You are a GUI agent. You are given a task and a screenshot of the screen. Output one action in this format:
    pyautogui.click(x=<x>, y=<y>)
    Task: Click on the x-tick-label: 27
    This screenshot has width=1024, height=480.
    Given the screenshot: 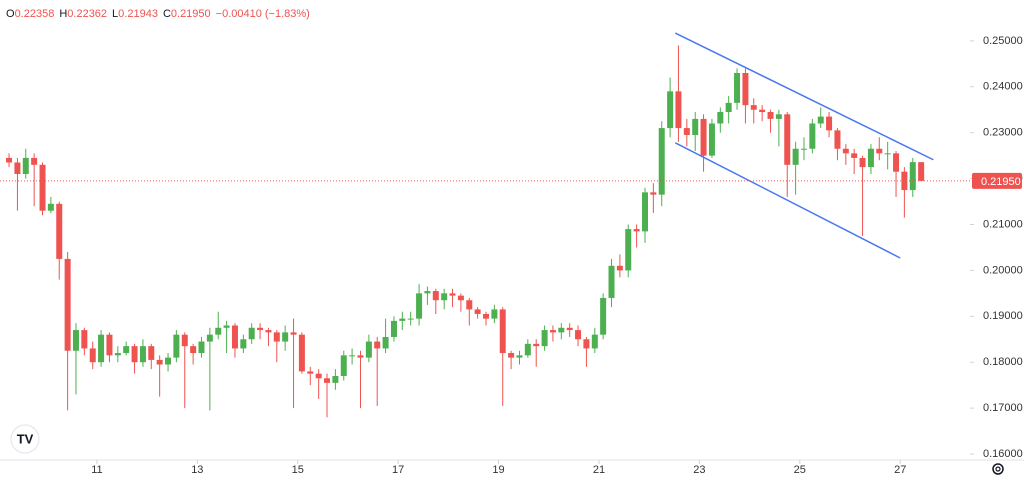 What is the action you would take?
    pyautogui.click(x=900, y=470)
    